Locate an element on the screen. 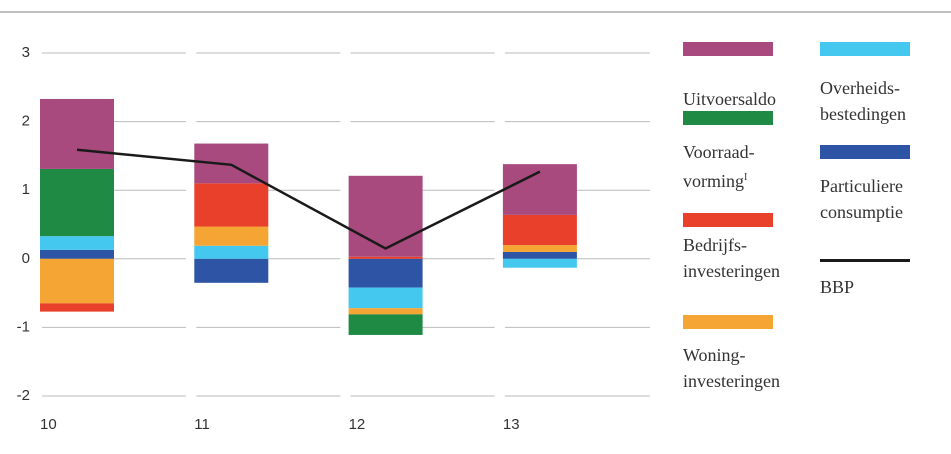 The image size is (951, 454). legend-label: Uitvoersaldo is located at coordinates (729, 99).